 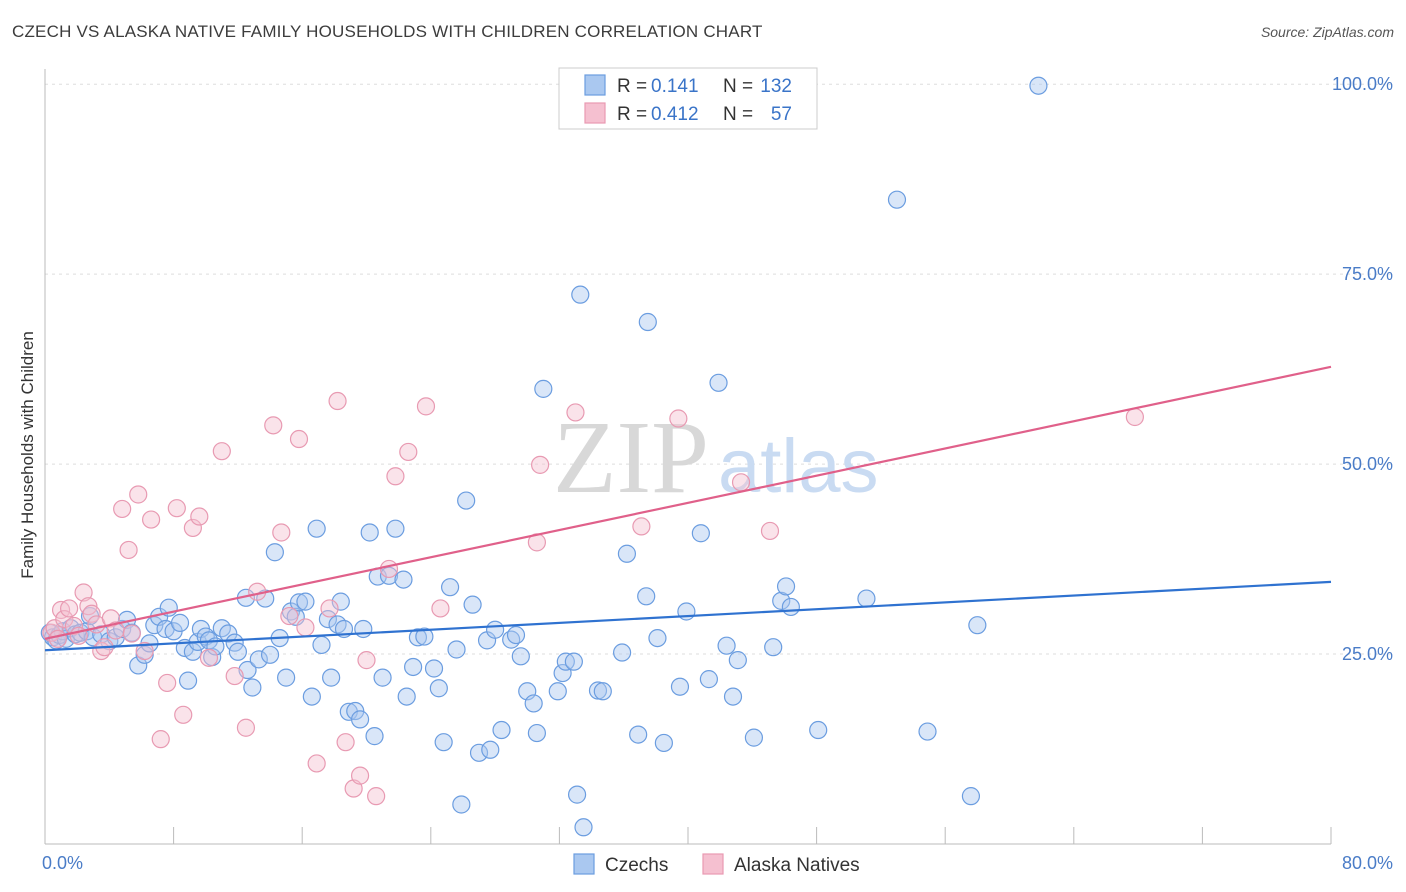 I want to click on x-tick-label: 80.0%, so click(x=1367, y=863).